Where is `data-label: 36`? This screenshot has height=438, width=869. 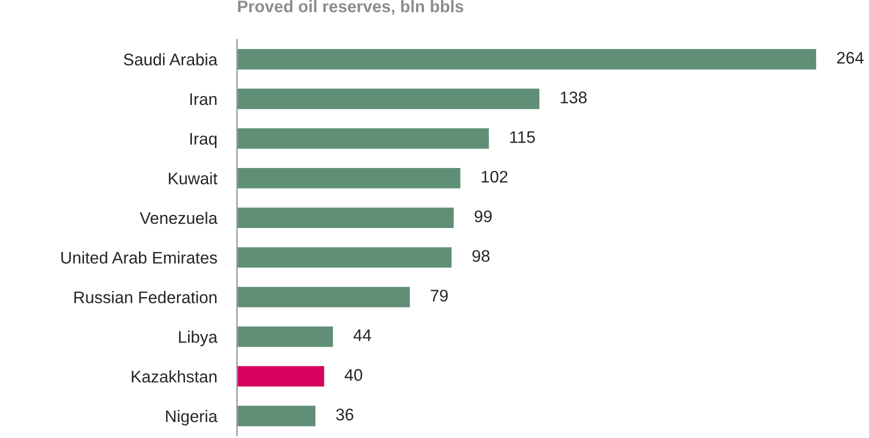 data-label: 36 is located at coordinates (345, 414).